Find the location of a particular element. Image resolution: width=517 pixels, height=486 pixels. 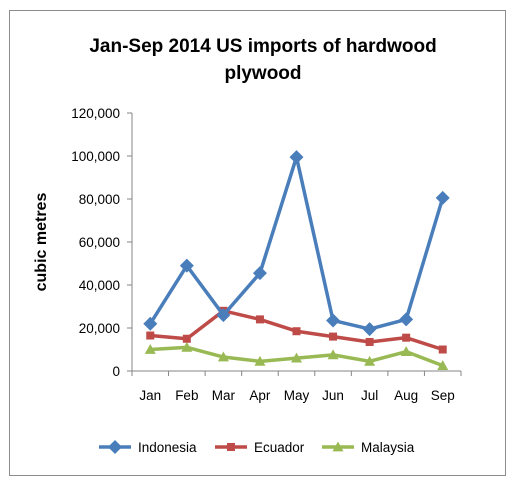

y-tick-label: 120,000 is located at coordinates (95, 113).